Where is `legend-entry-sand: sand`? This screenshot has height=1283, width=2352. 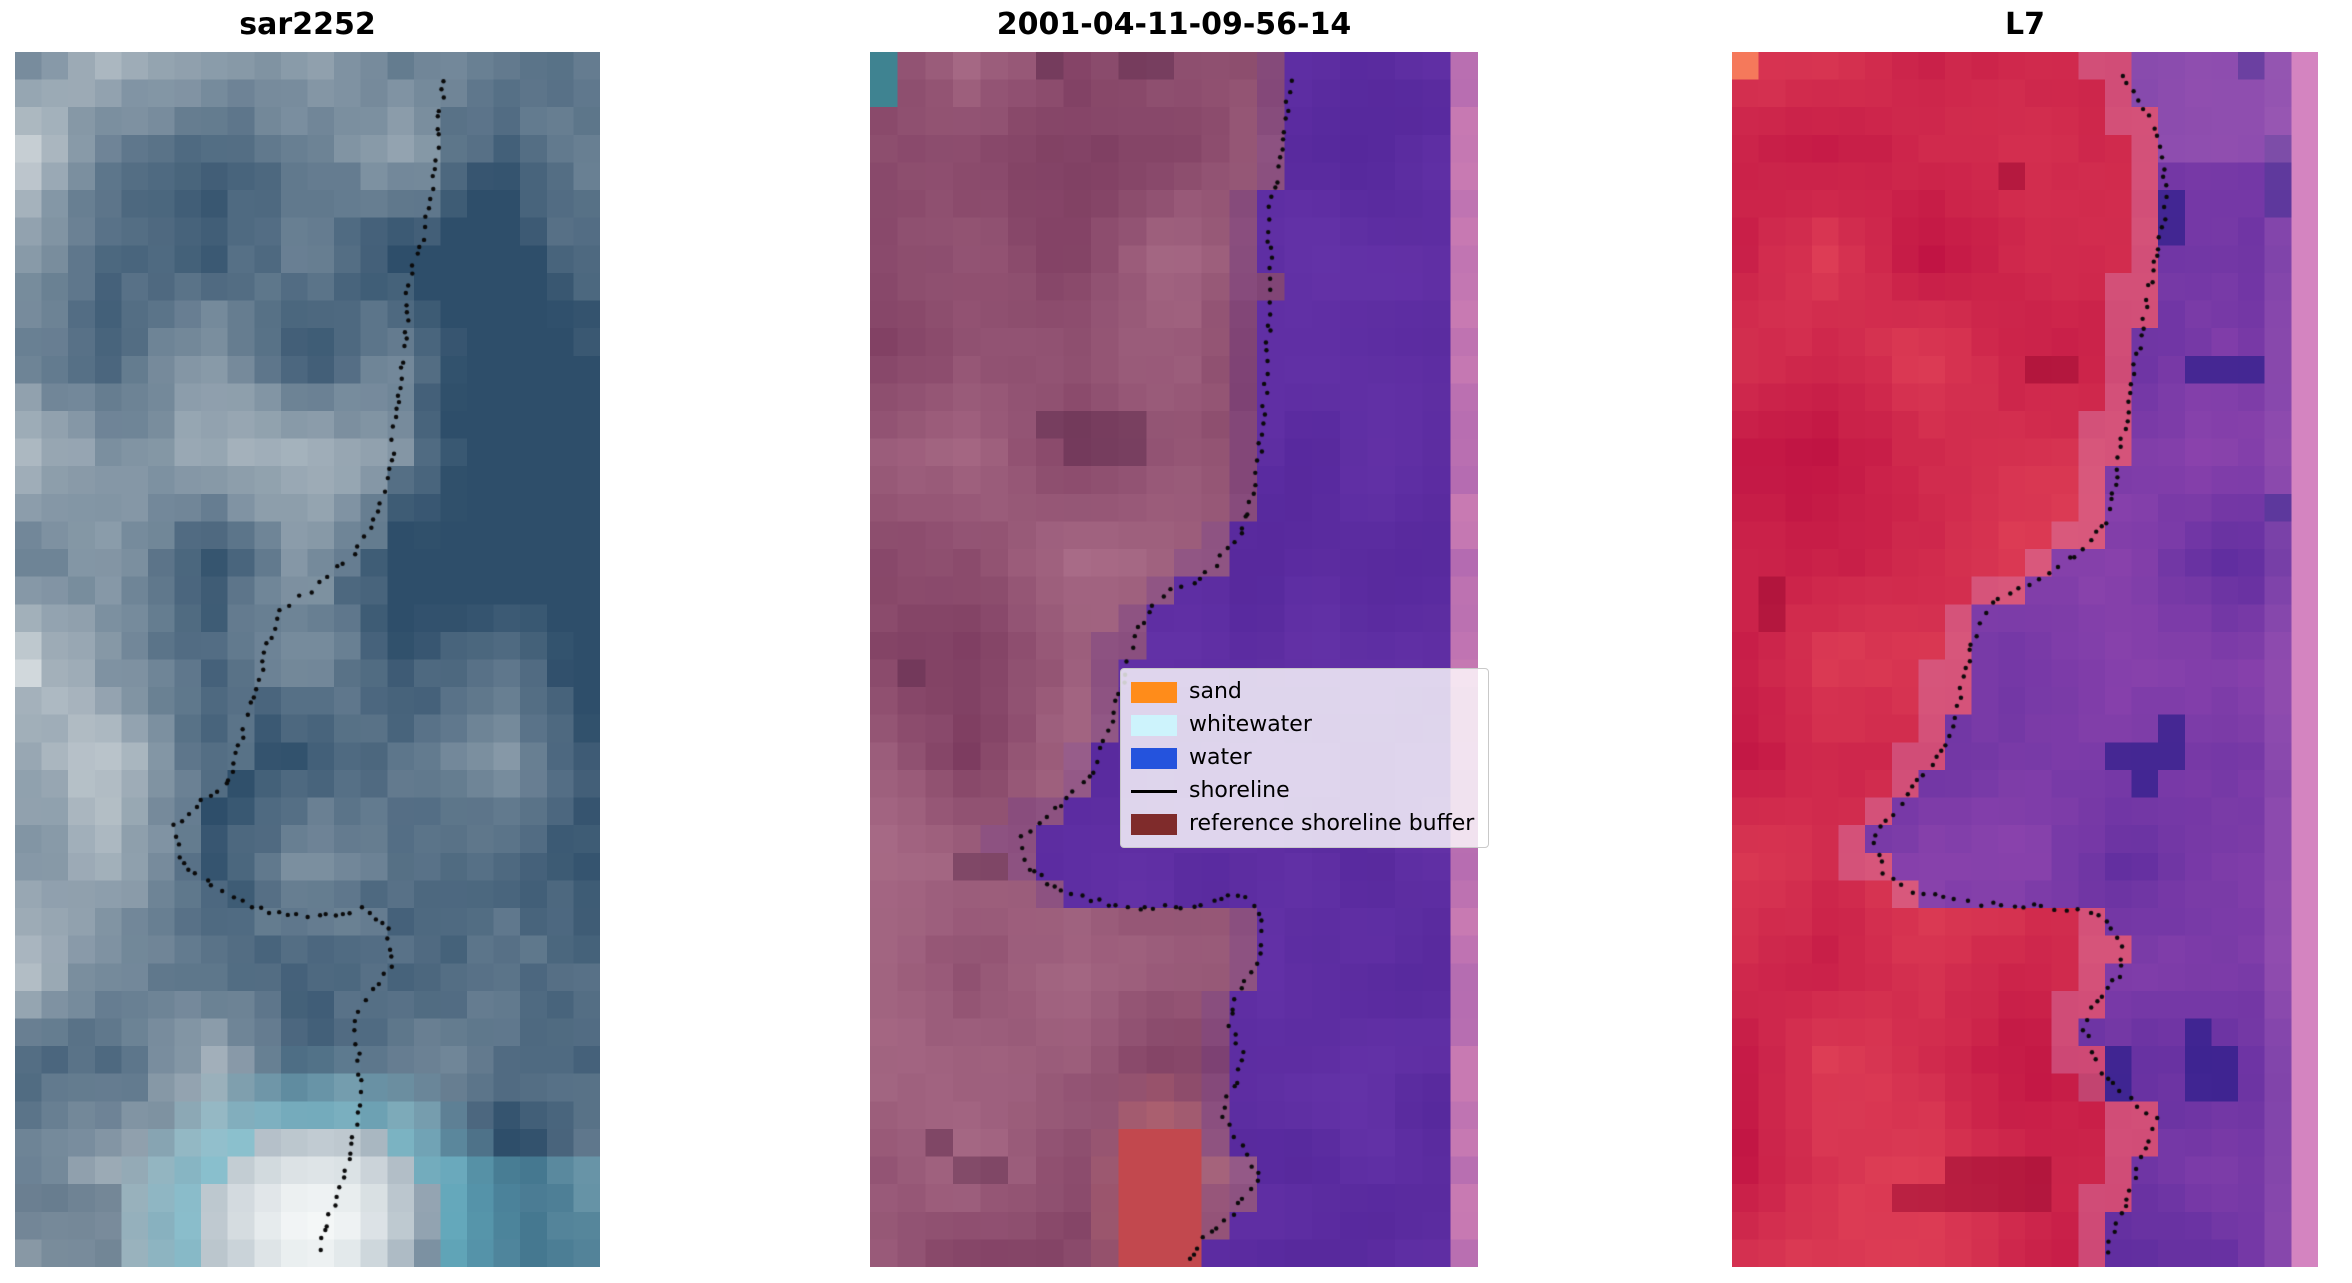
legend-entry-sand: sand is located at coordinates (1302, 692).